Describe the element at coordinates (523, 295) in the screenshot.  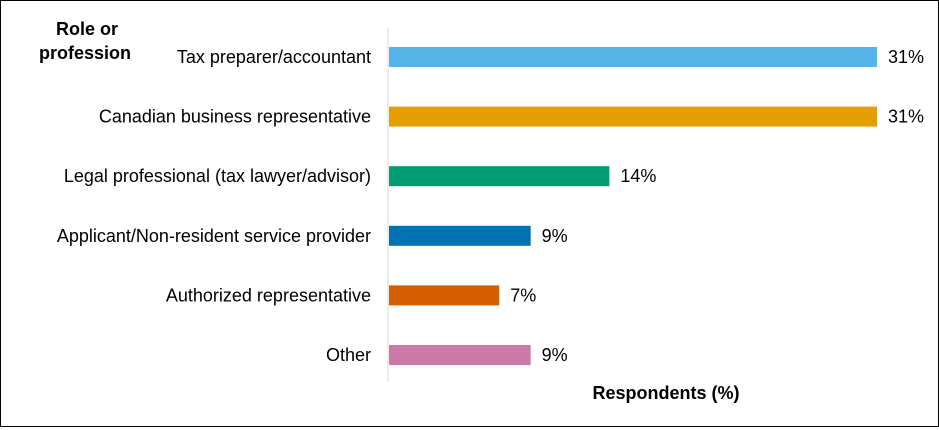
I see `value-label: 7%` at that location.